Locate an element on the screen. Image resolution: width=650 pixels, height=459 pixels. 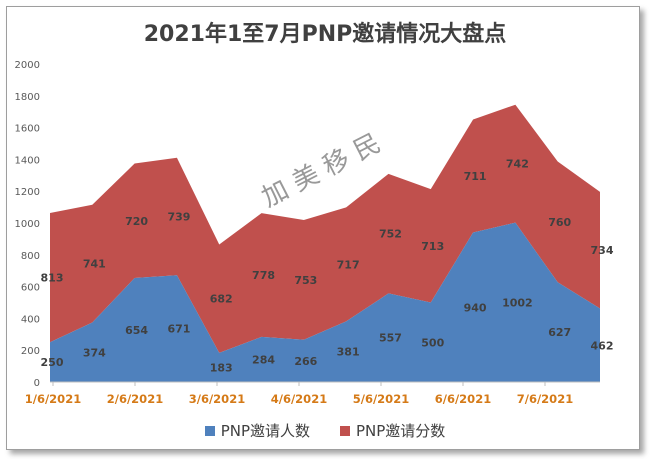
data-label-scores: 741 is located at coordinates (94, 264).